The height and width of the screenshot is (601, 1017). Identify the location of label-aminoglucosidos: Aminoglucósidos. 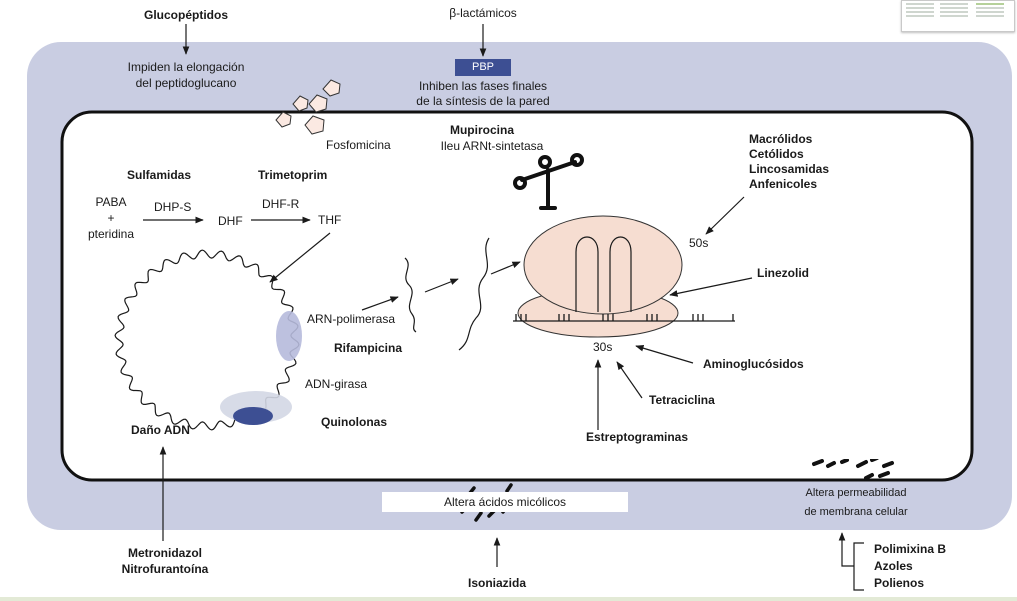
(753, 364).